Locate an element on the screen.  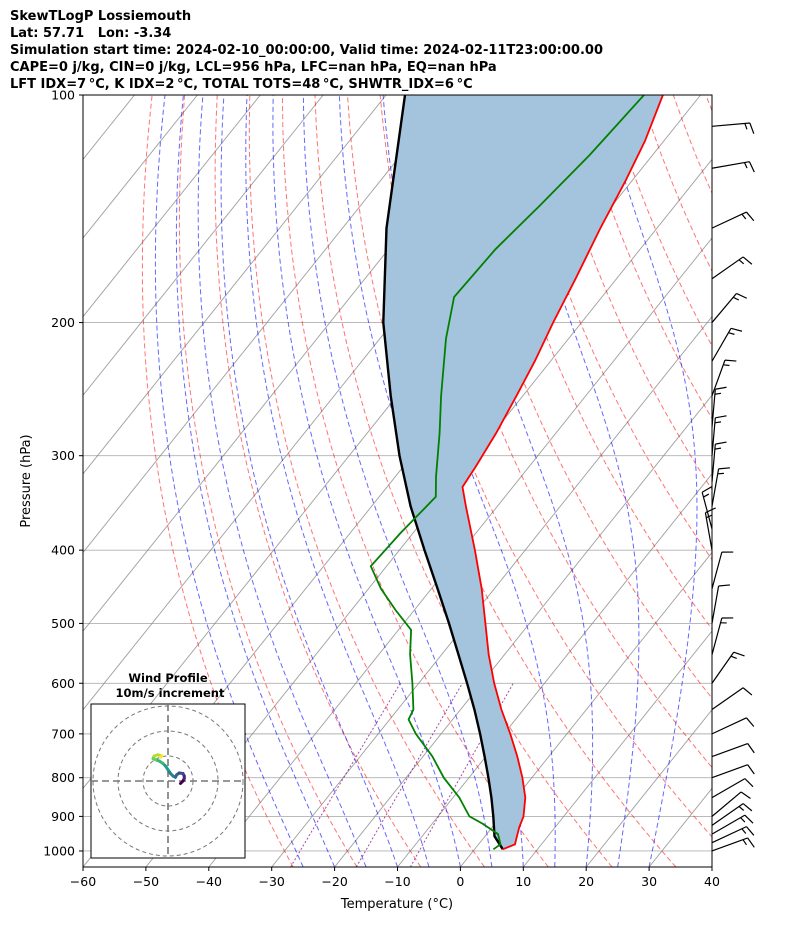
y-tick-label: 500 is located at coordinates (63, 623).